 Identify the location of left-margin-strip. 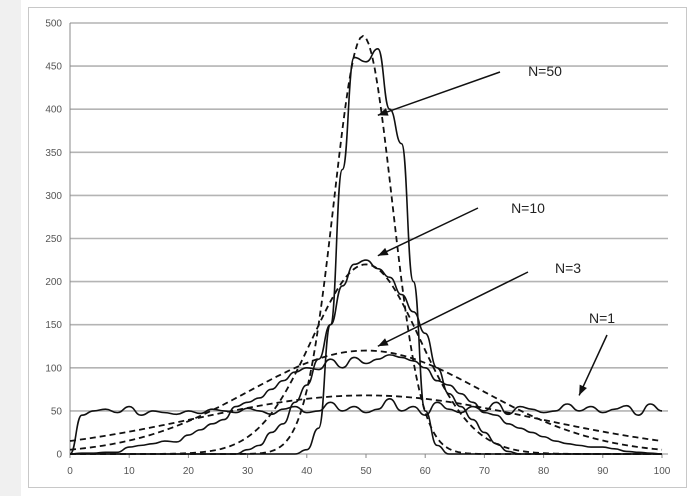
(10, 248).